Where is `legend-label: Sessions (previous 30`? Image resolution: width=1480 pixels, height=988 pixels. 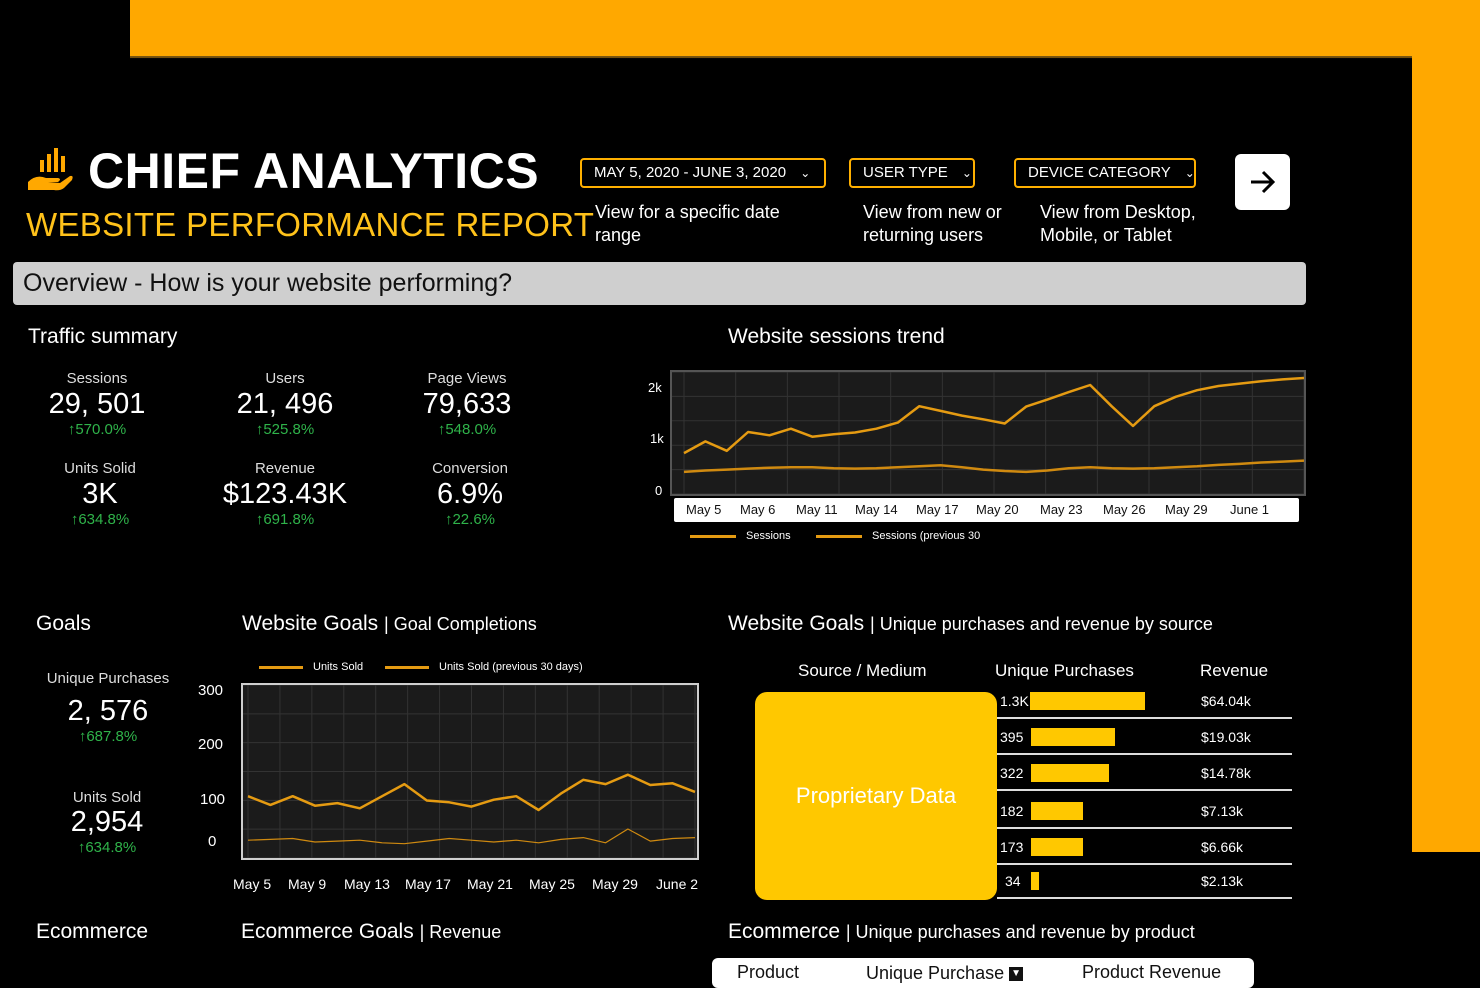 legend-label: Sessions (previous 30 is located at coordinates (926, 536).